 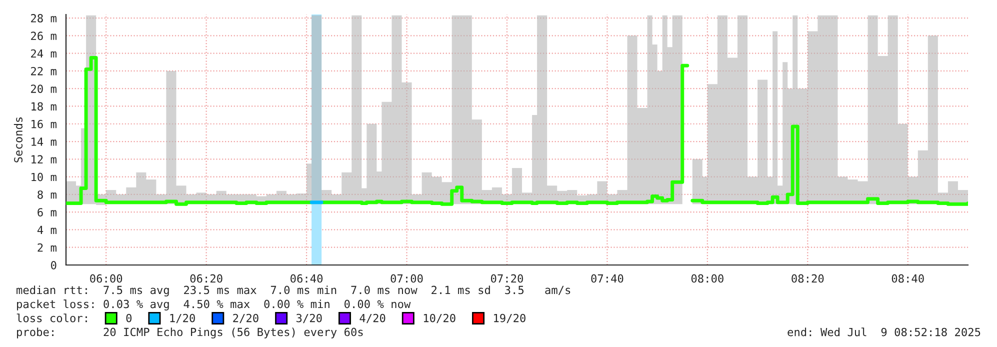 What do you see at coordinates (373, 319) in the screenshot?
I see `legend-label: 4/20` at bounding box center [373, 319].